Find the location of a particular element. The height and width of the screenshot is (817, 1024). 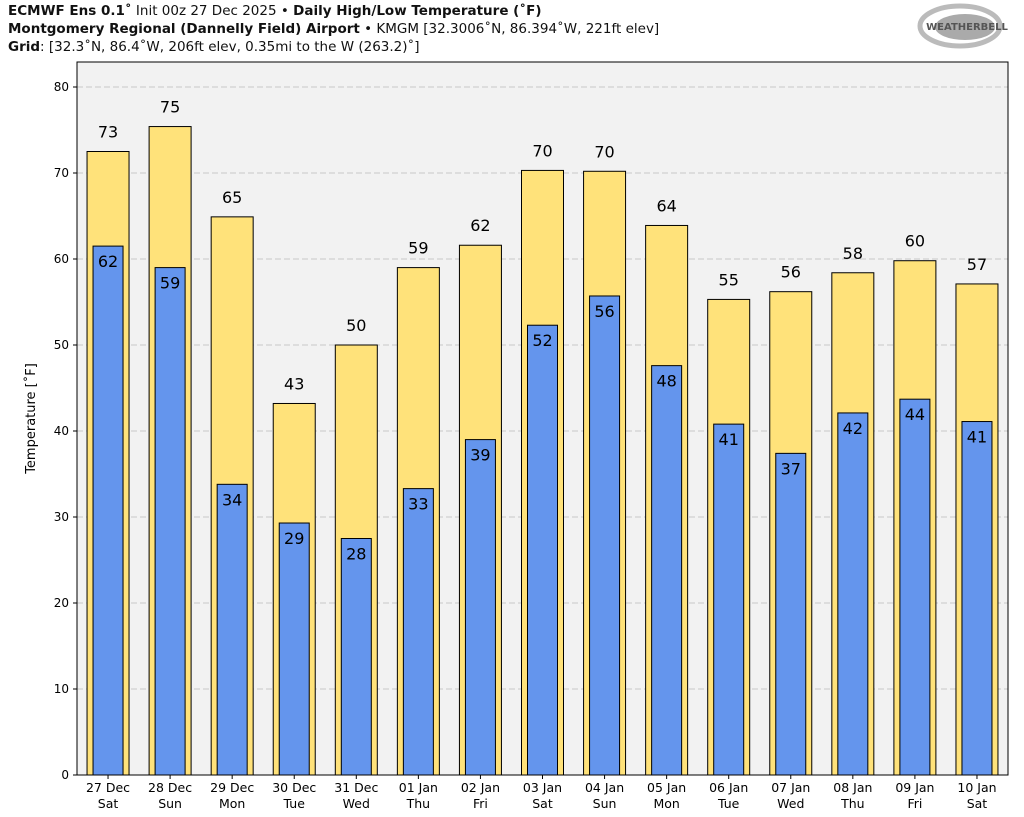

init-time: Init 00z 27 Dec 2025 • is located at coordinates (212, 11).